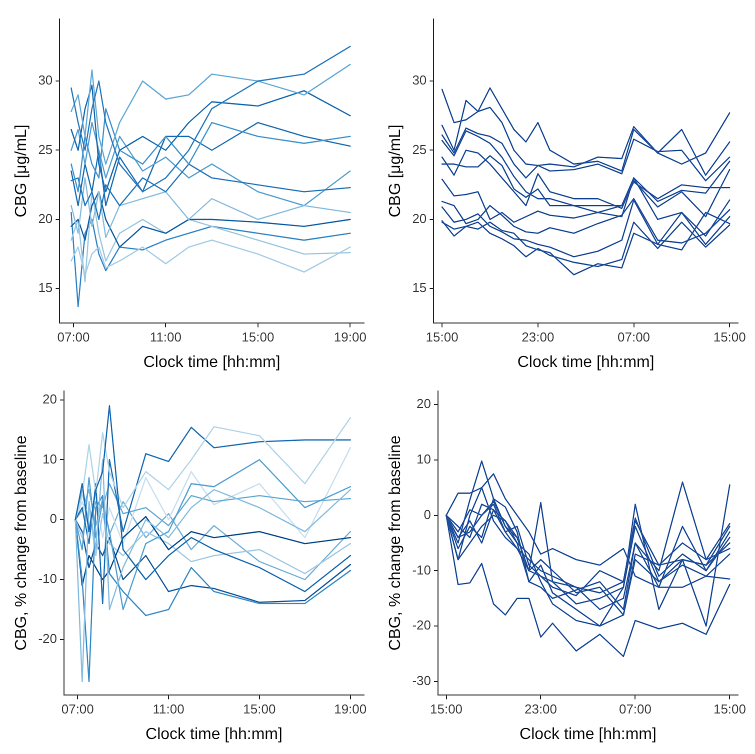 The height and width of the screenshot is (754, 755). I want to click on y-tick-label: -30, so click(421, 680).